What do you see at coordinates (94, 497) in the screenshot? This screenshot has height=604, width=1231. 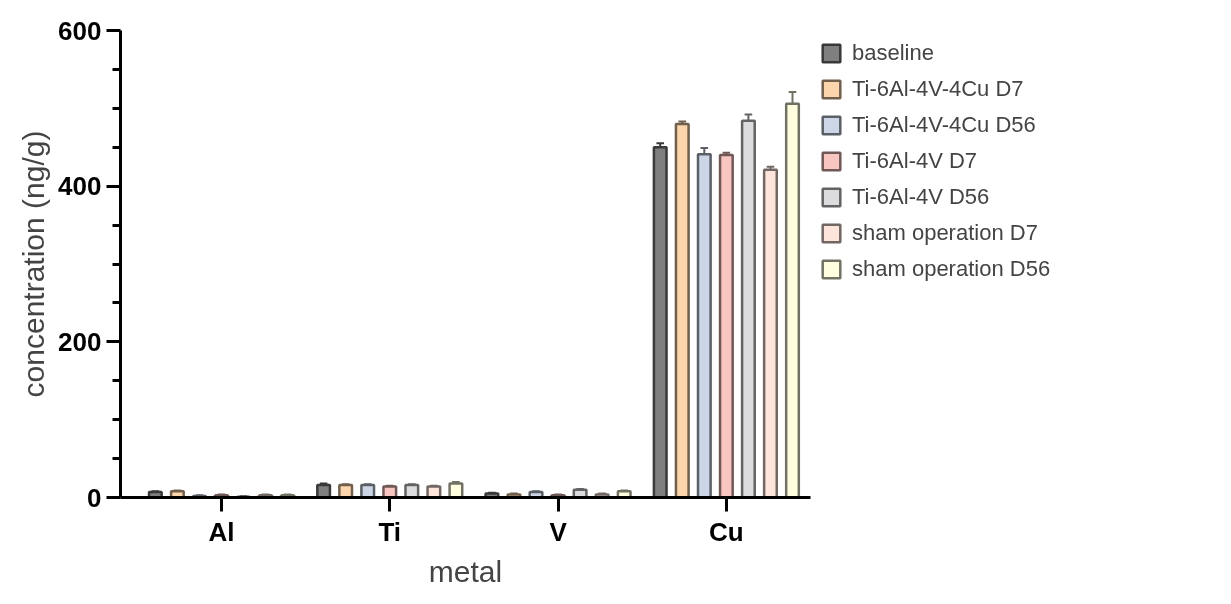 I see `y-tick-label: 0` at bounding box center [94, 497].